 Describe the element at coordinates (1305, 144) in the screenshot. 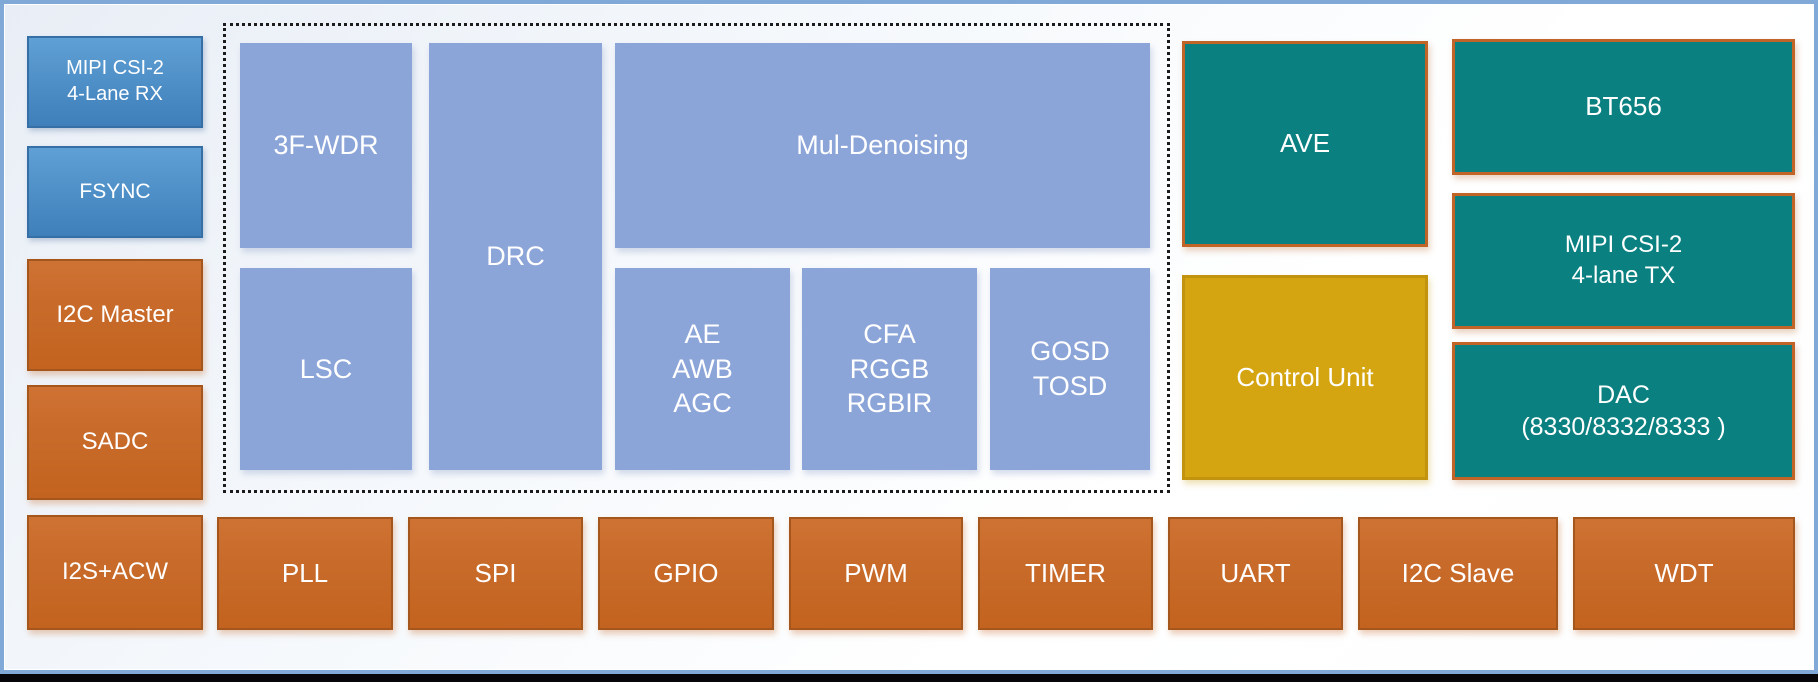

I see `block-ave: AVE` at that location.